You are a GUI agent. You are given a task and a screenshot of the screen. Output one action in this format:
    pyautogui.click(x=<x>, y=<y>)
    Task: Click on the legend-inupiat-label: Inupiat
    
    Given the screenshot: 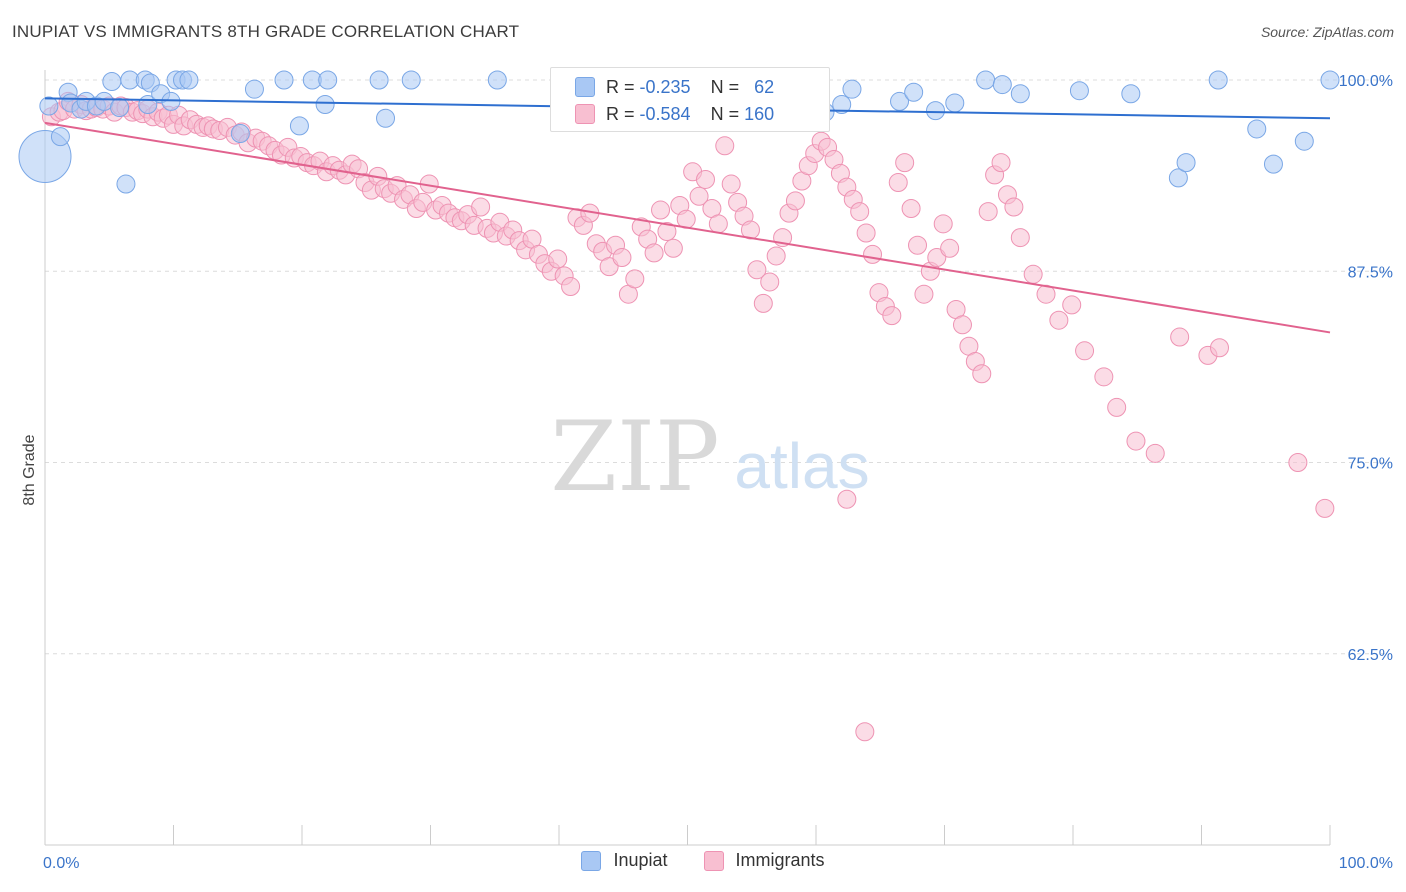 What is the action you would take?
    pyautogui.click(x=640, y=860)
    